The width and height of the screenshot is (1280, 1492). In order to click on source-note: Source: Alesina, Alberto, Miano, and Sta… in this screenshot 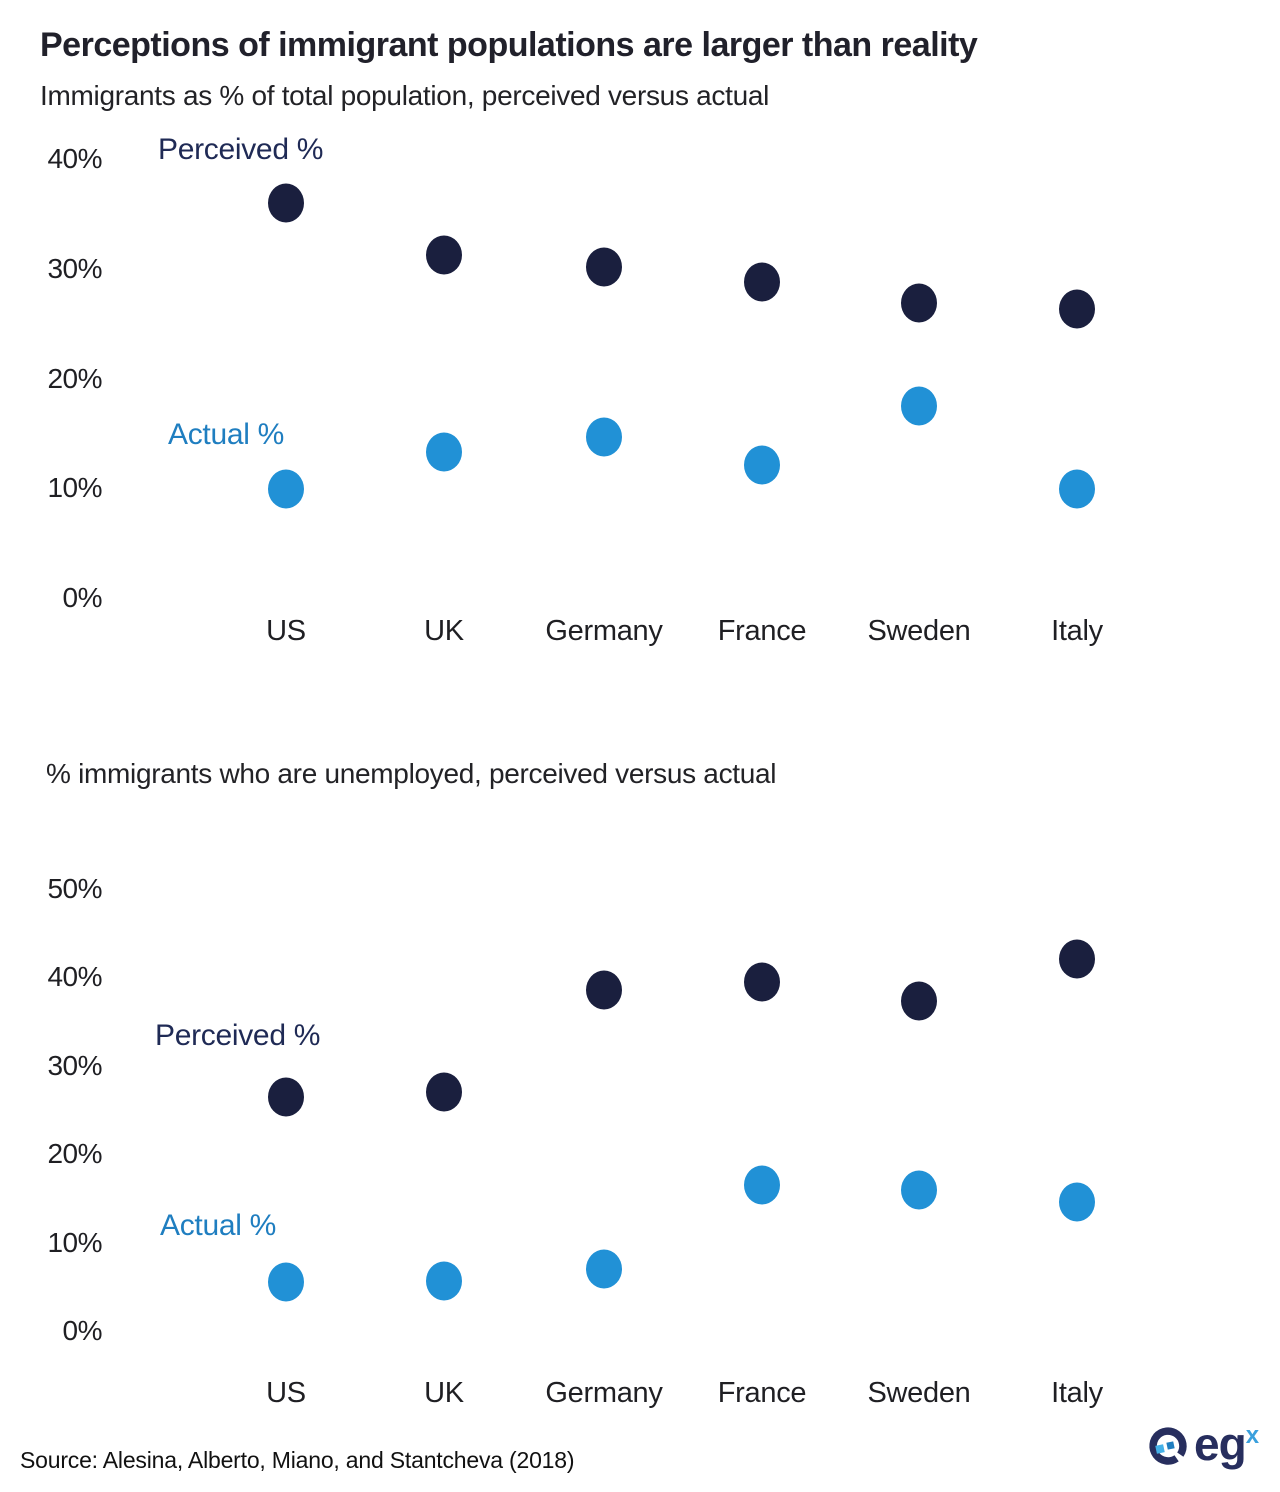, I will do `click(297, 1460)`.